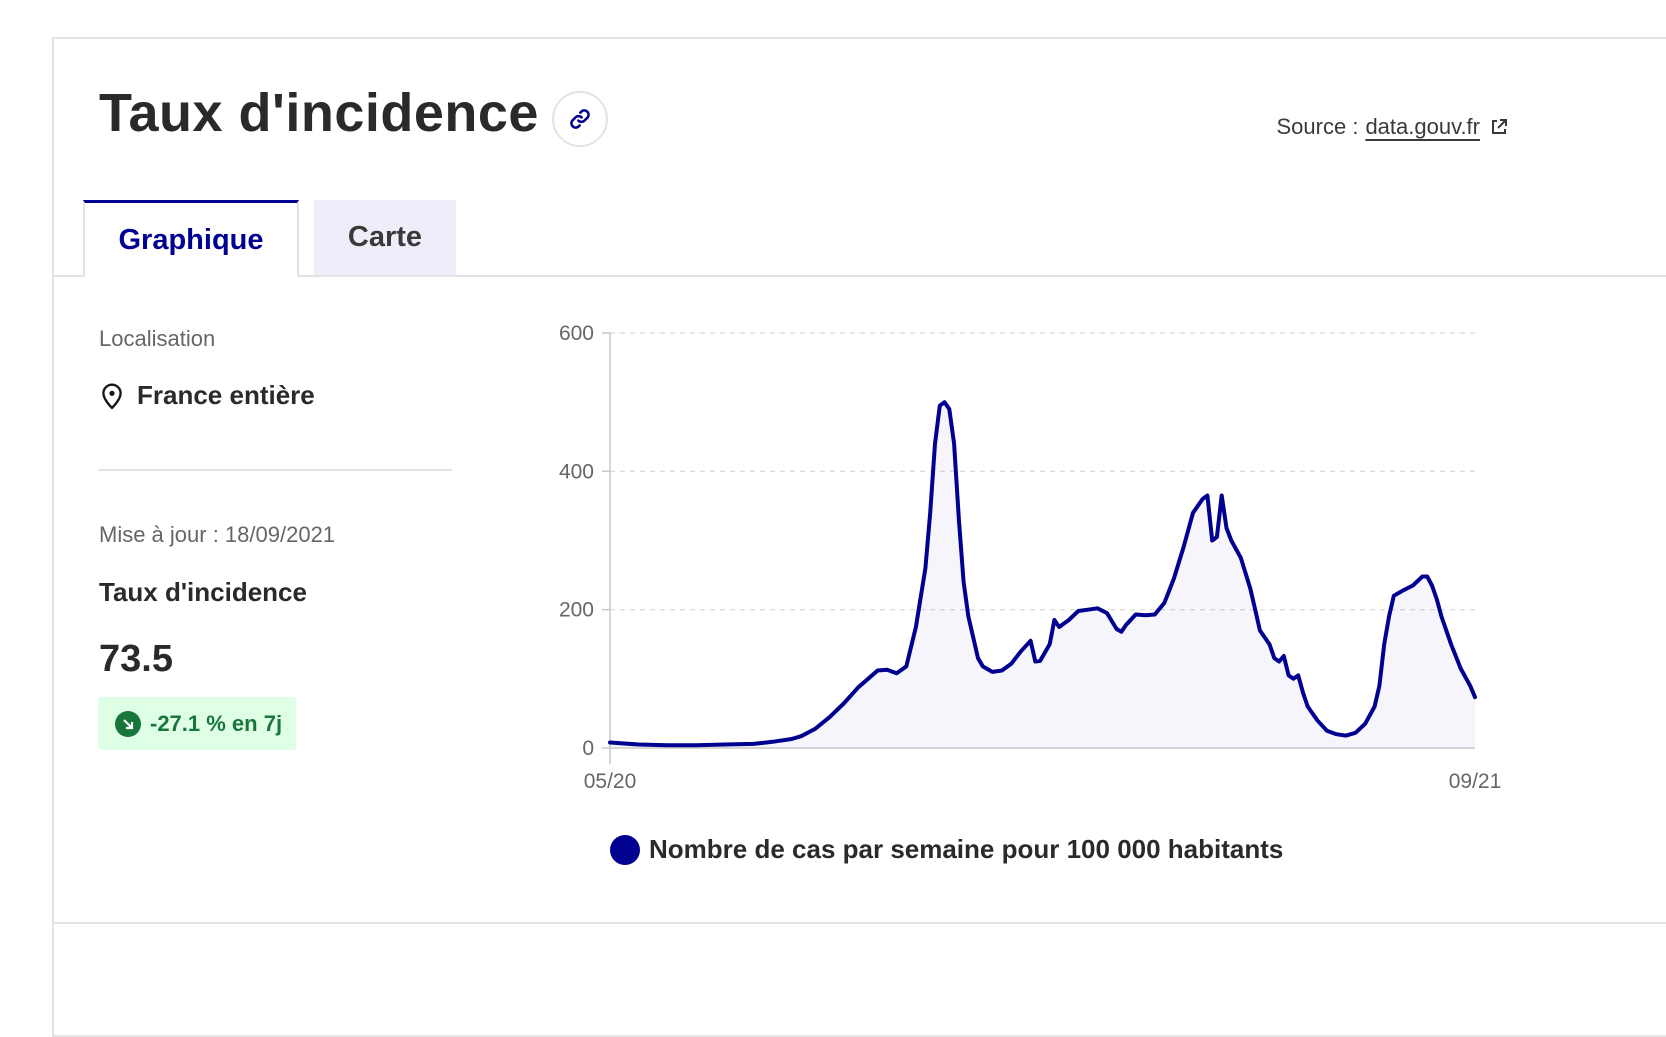 The width and height of the screenshot is (1666, 1037). I want to click on metric-value: 73.5, so click(136, 659).